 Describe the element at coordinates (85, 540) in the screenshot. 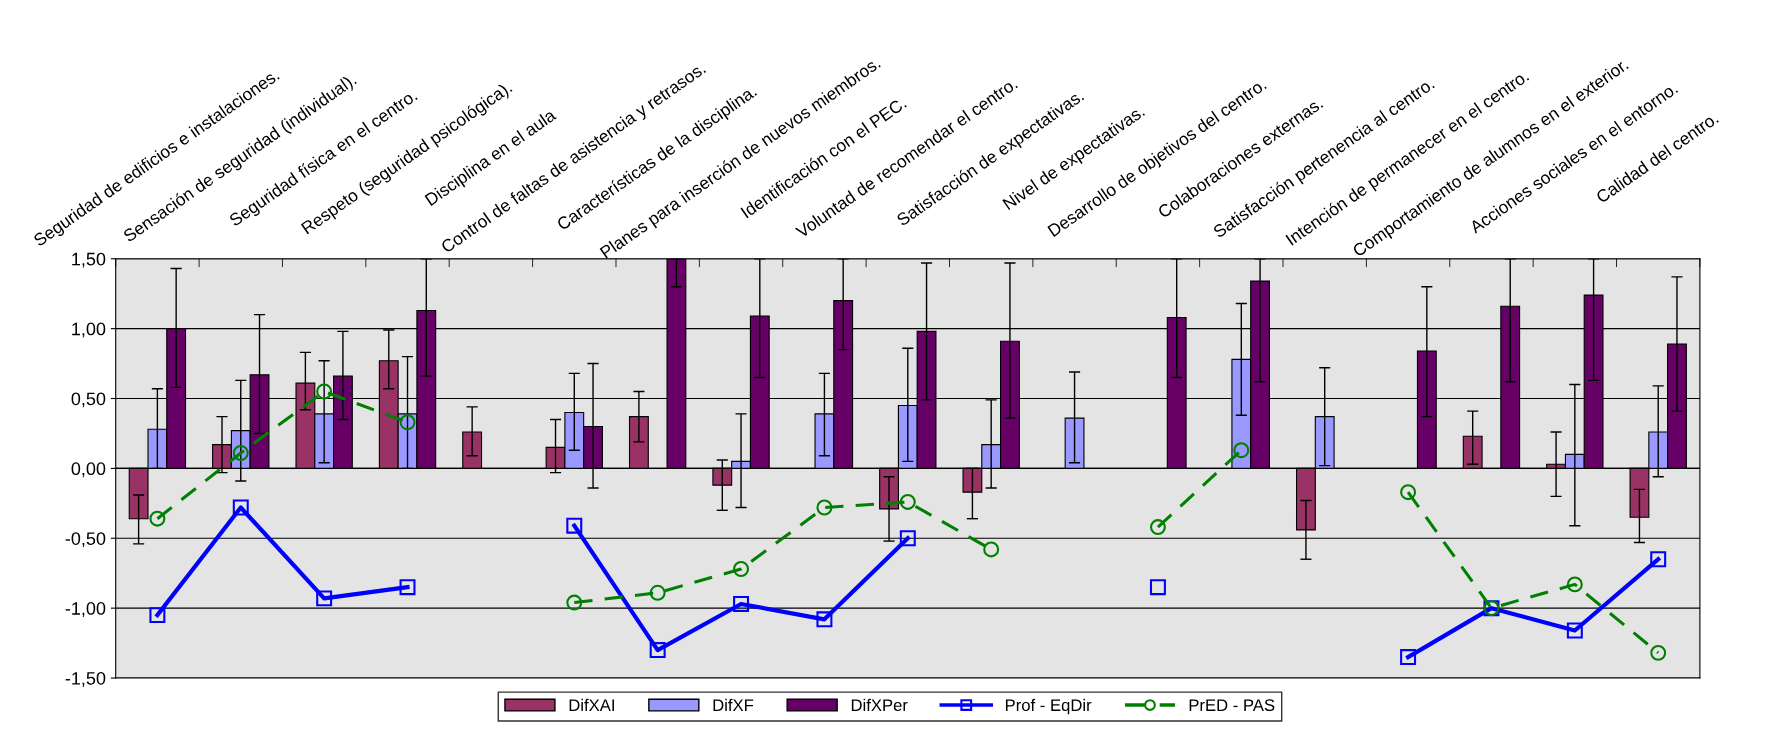

I see `y-tick-label: -0,50` at that location.